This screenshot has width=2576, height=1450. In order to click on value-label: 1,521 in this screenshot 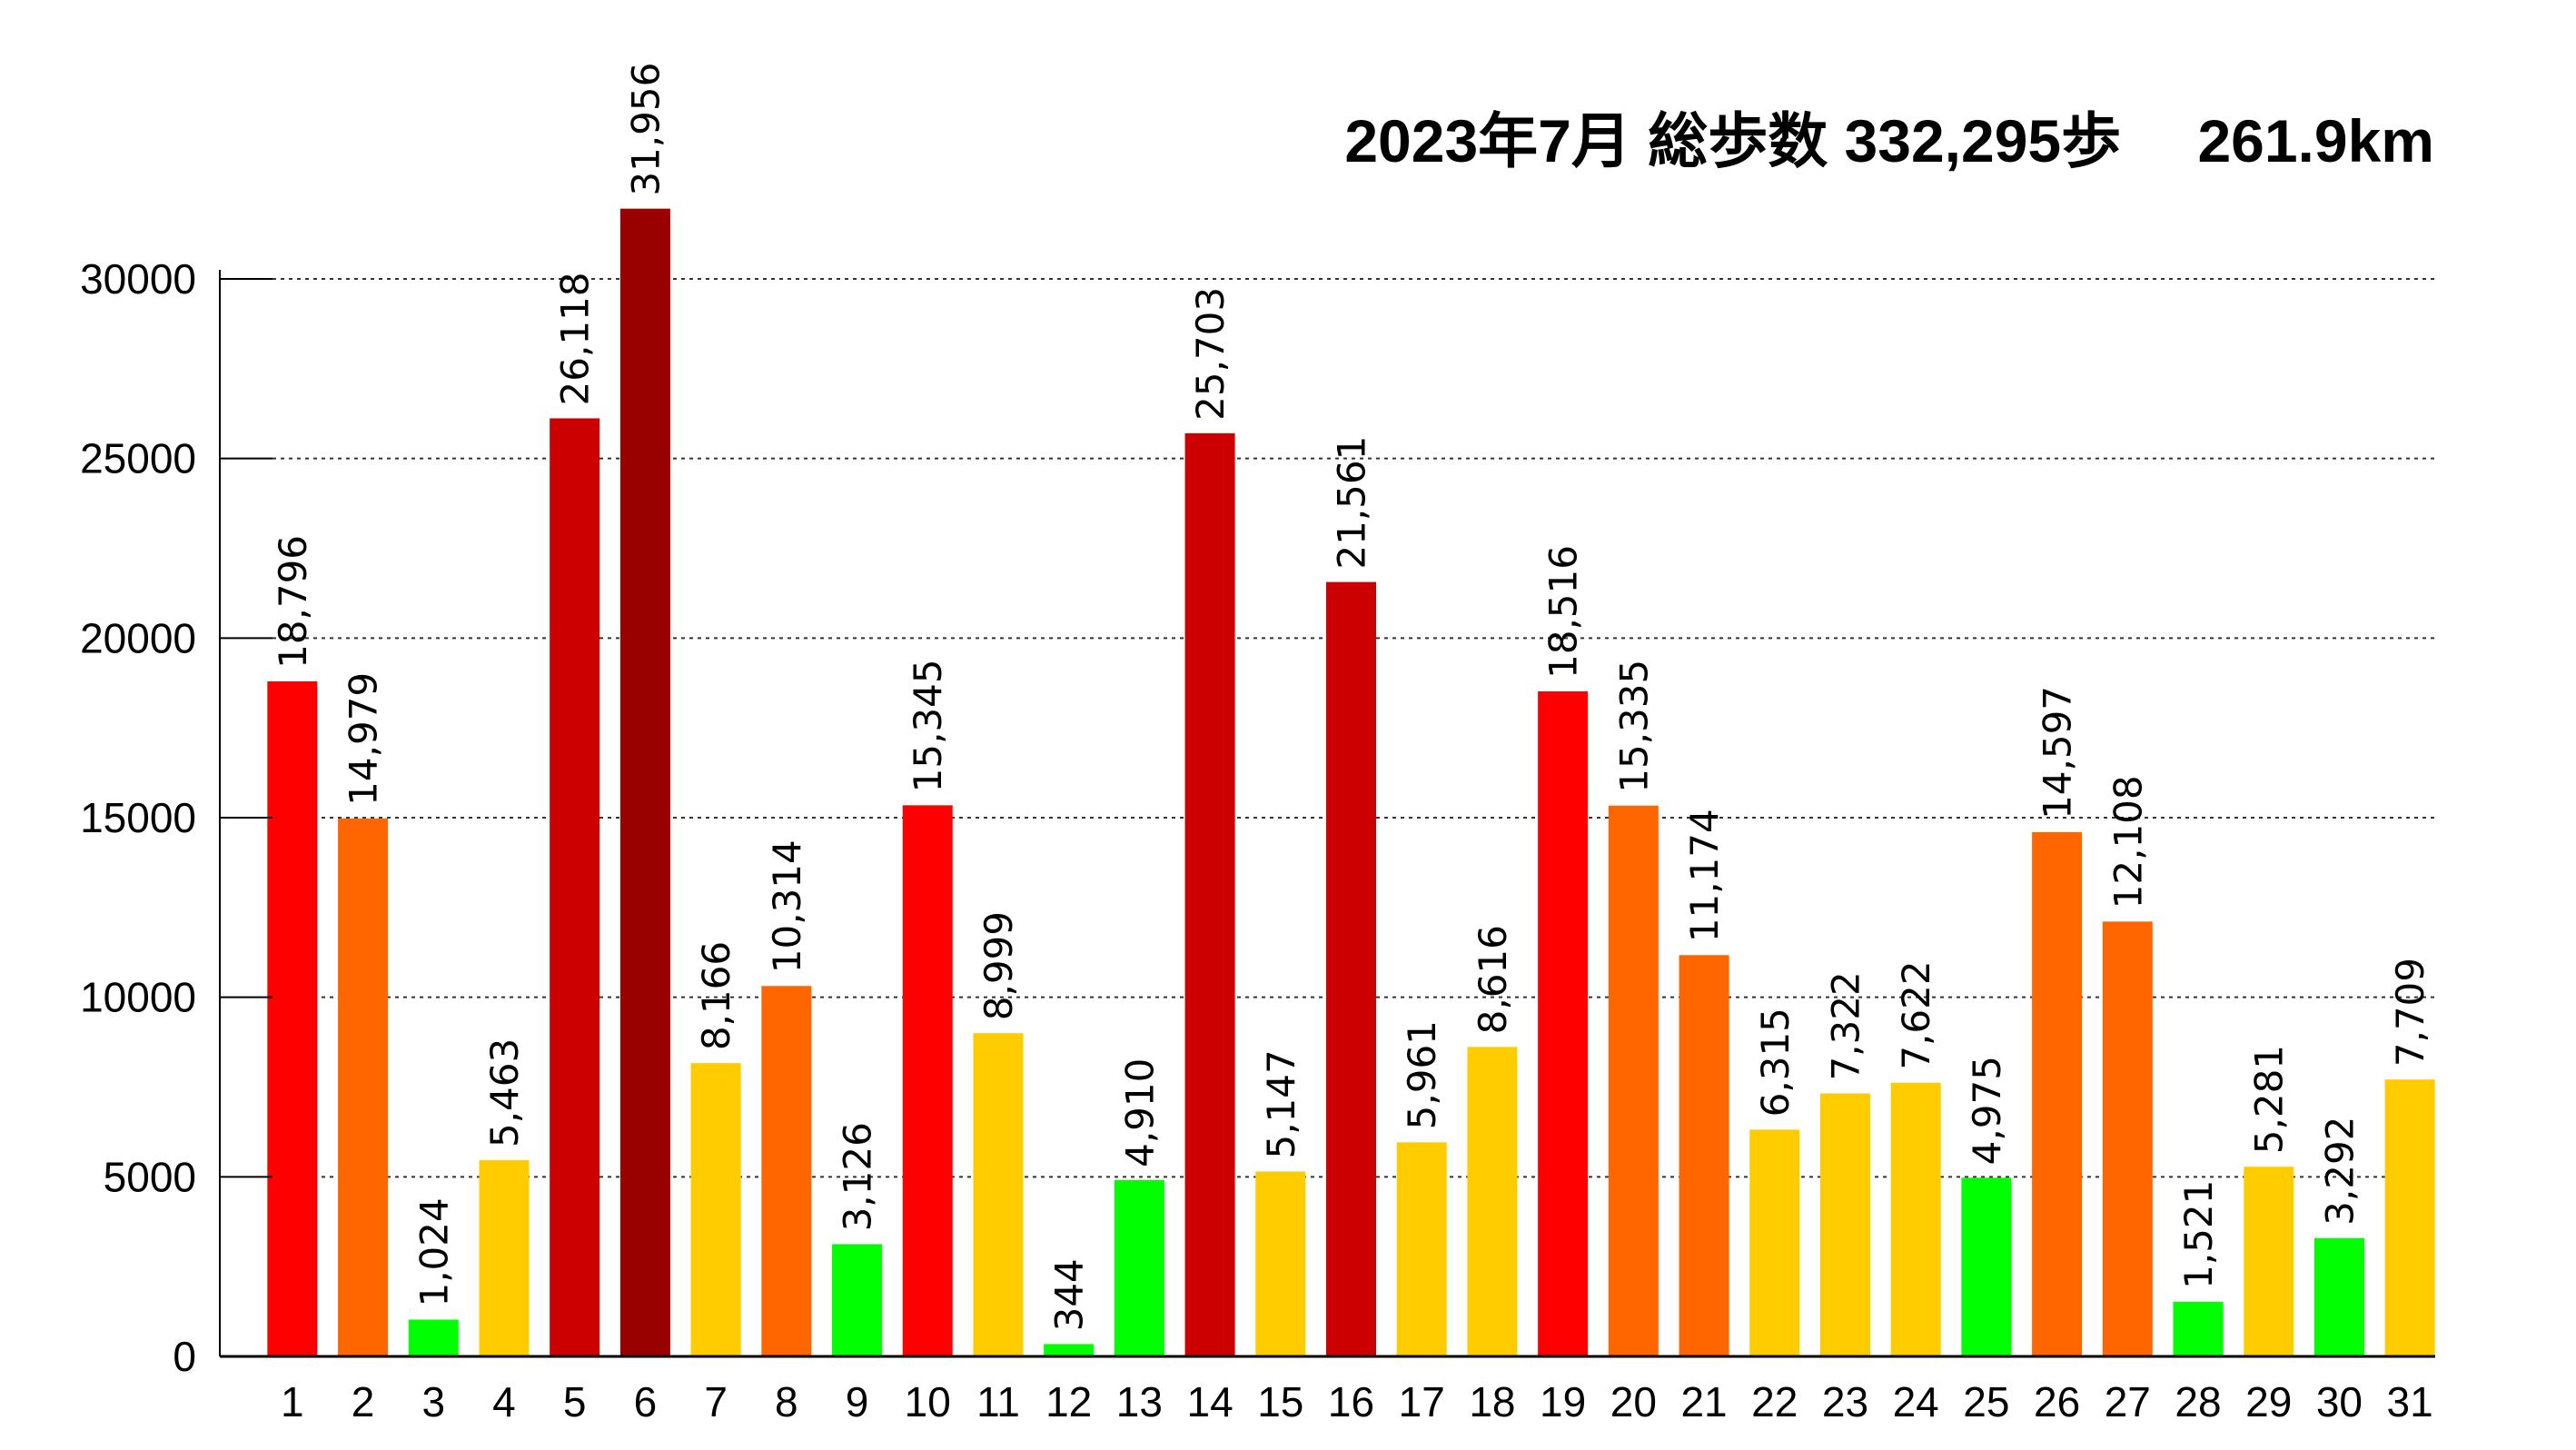, I will do `click(2198, 1234)`.